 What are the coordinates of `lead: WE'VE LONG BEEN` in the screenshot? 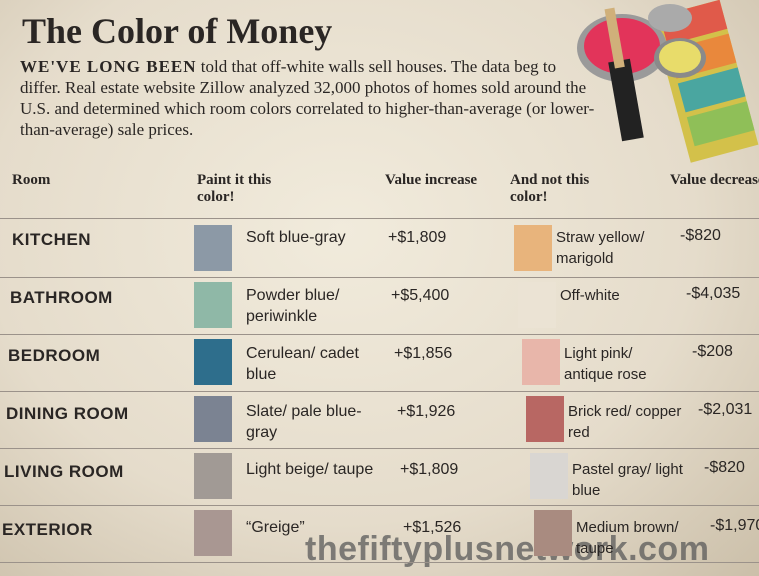 It's located at (108, 66).